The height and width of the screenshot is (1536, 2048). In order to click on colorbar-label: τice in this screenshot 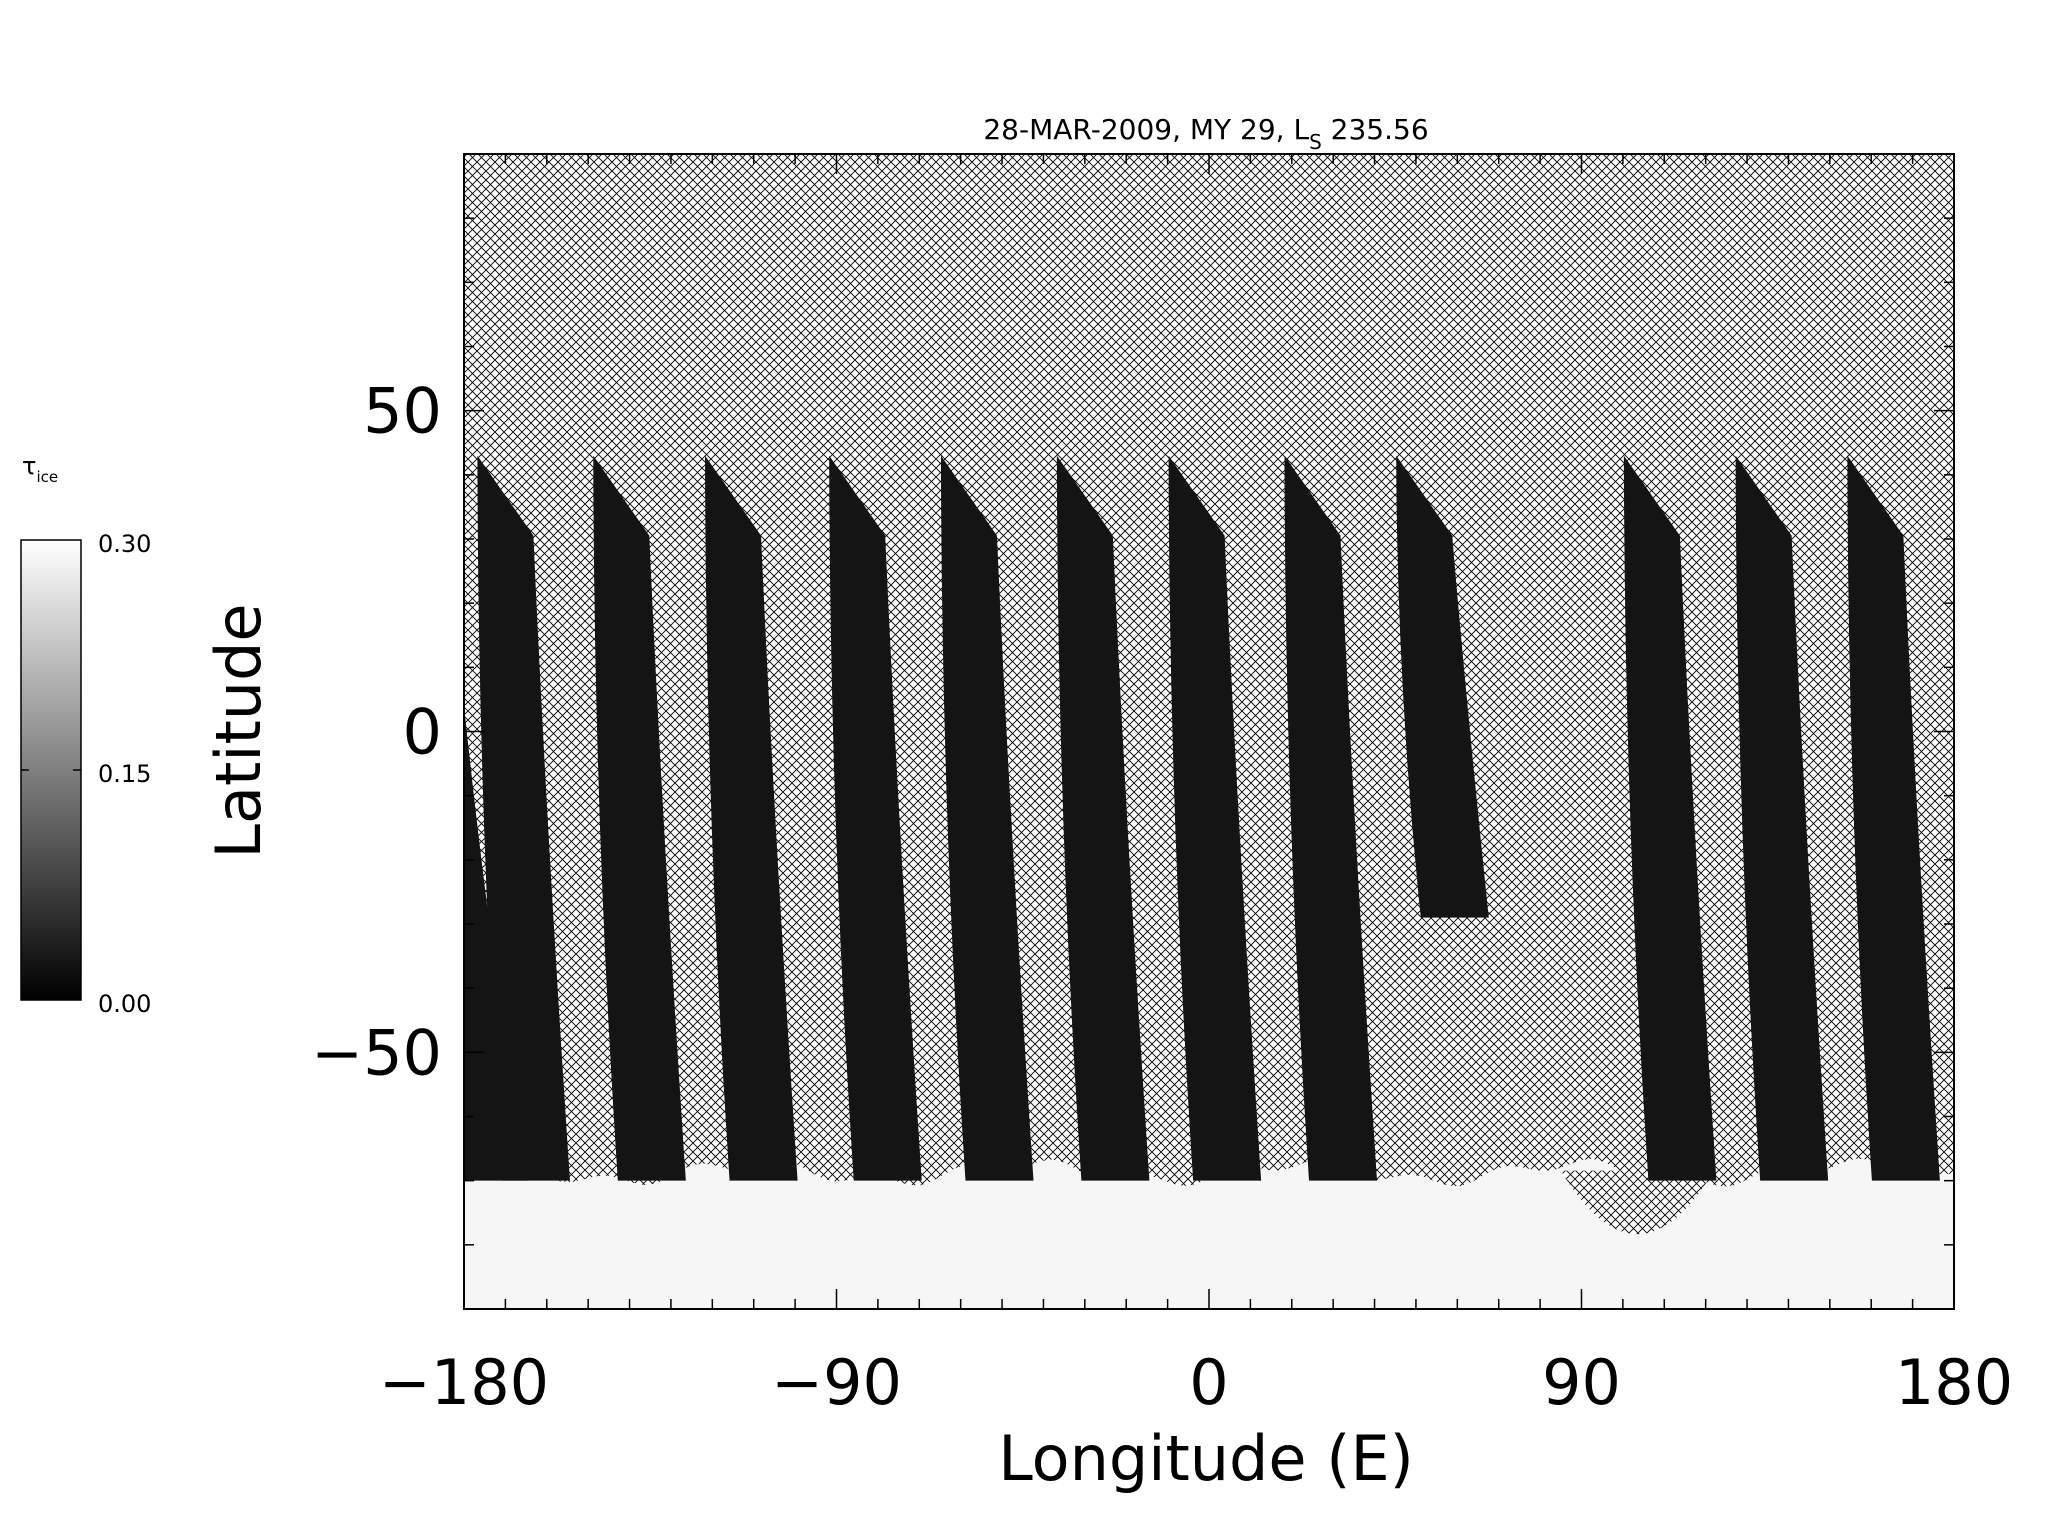, I will do `click(40, 469)`.